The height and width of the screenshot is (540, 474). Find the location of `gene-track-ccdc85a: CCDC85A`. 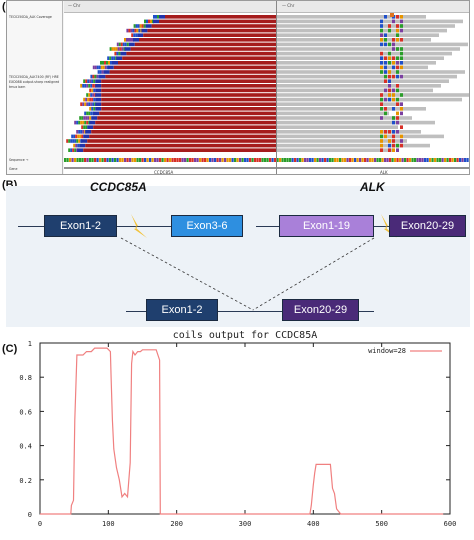

gene-track-ccdc85a: CCDC85A is located at coordinates (164, 172).